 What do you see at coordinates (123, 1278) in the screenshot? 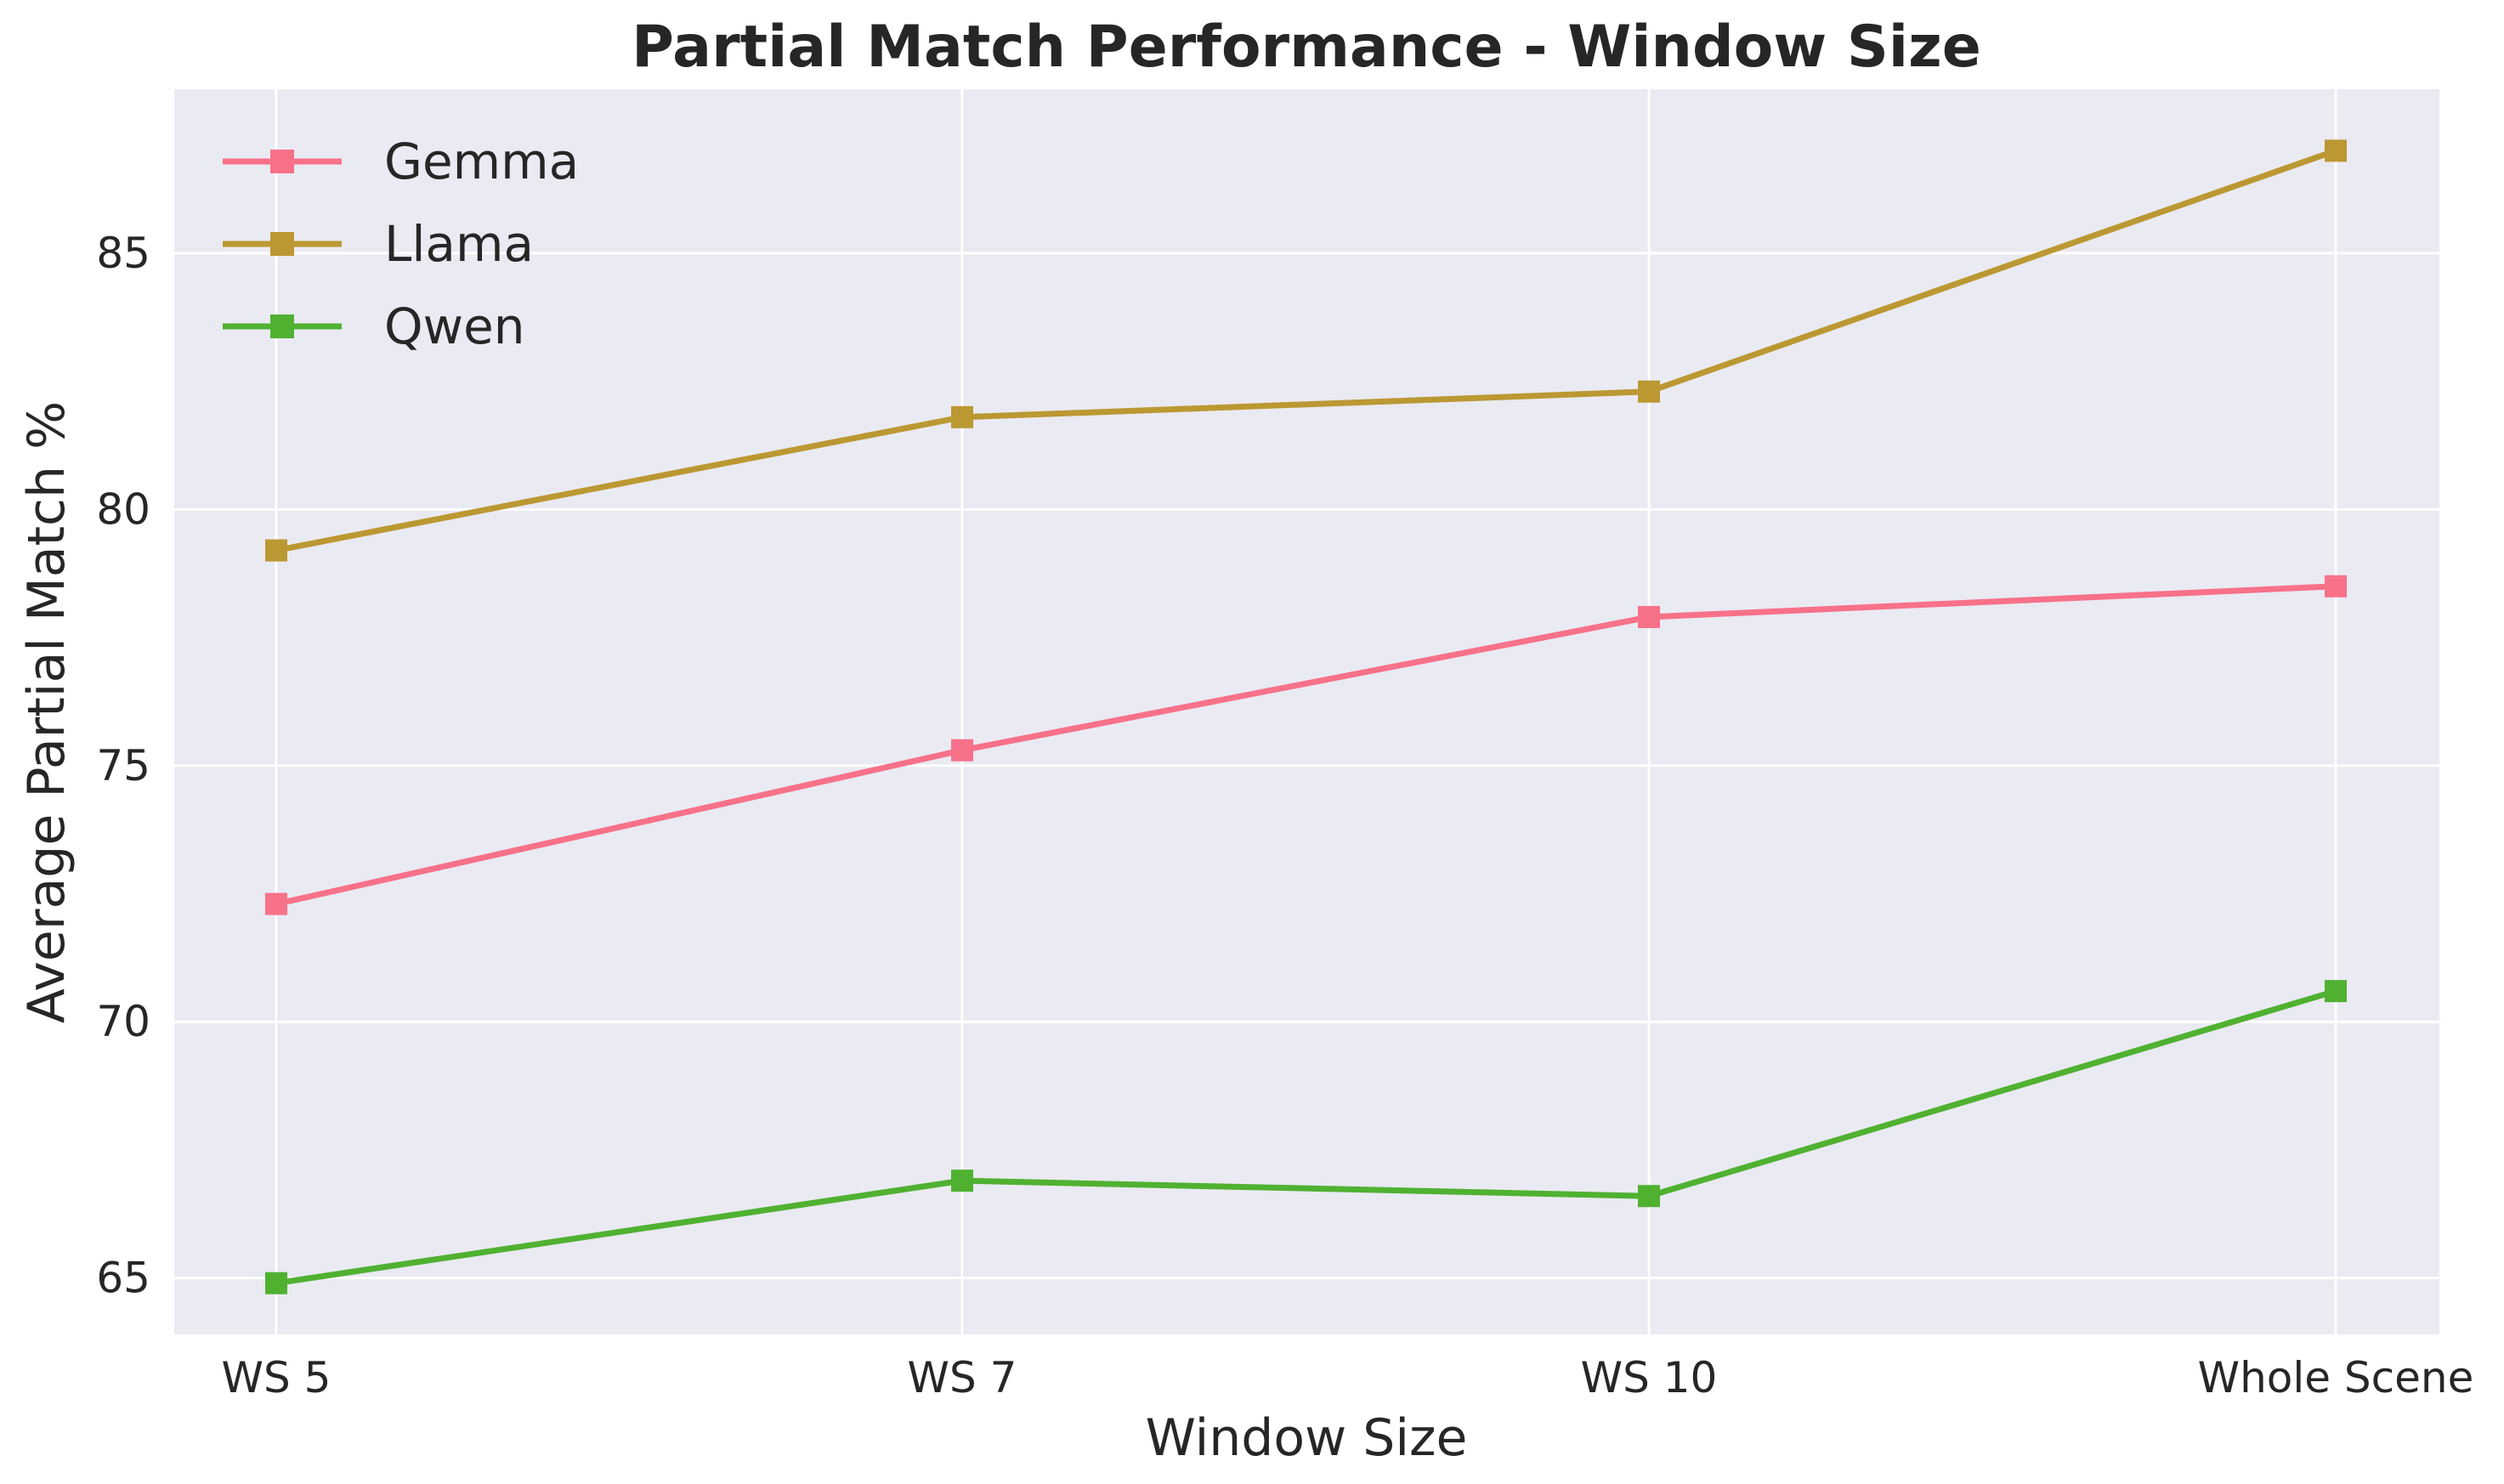
I see `y-tick-label: 65` at bounding box center [123, 1278].